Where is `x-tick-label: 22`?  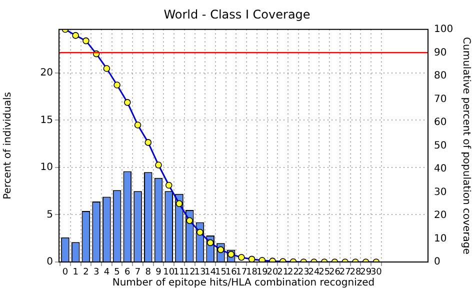 x-tick-label: 22 is located at coordinates (293, 273).